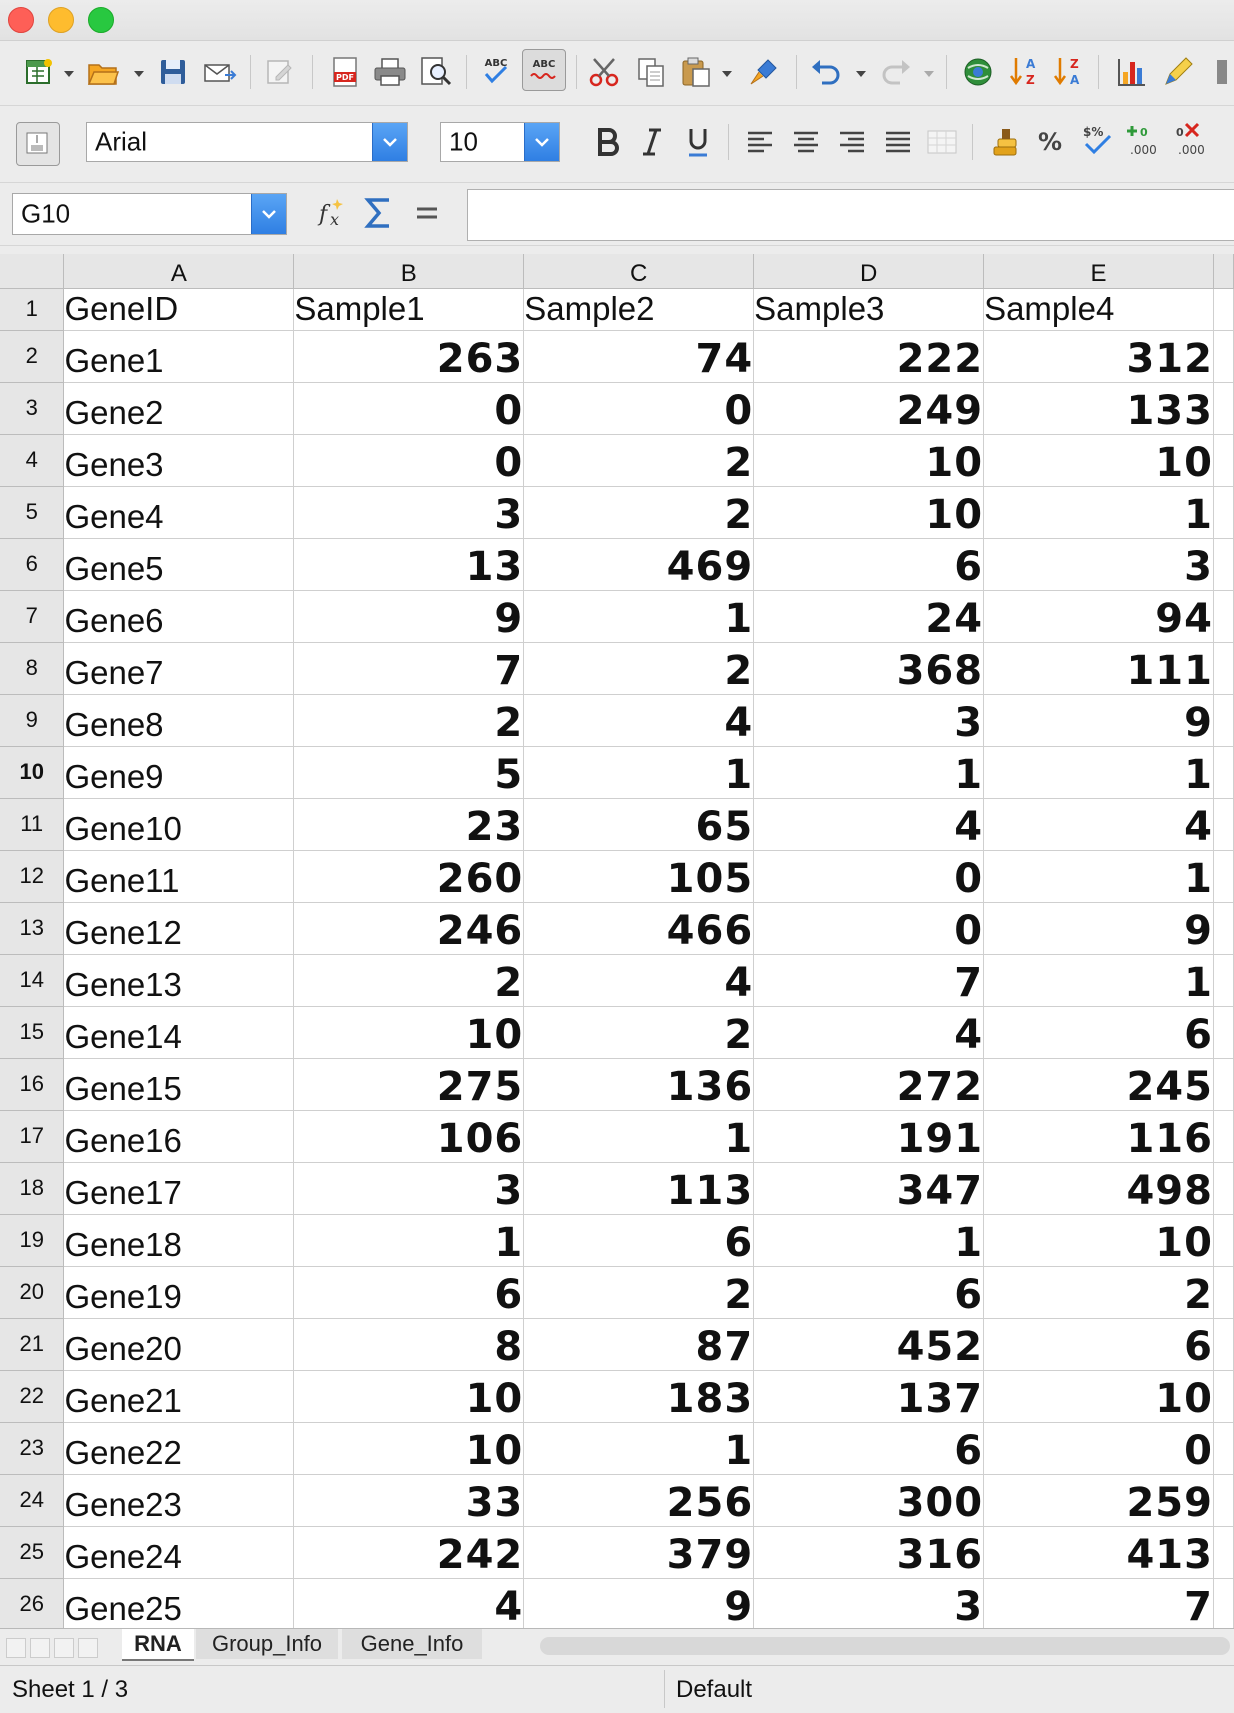 The width and height of the screenshot is (1234, 1713). I want to click on cell-f6, so click(1223, 564).